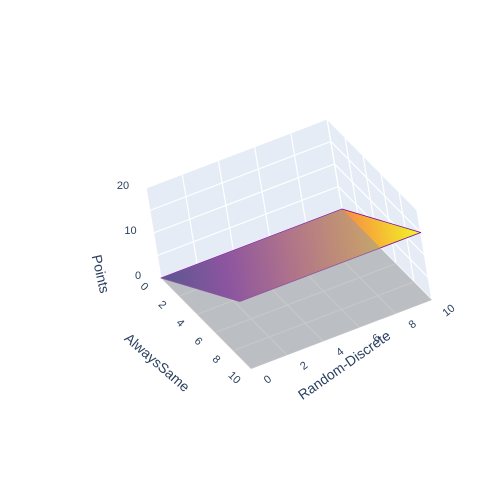  What do you see at coordinates (198, 341) in the screenshot?
I see `x-tick-label: 6` at bounding box center [198, 341].